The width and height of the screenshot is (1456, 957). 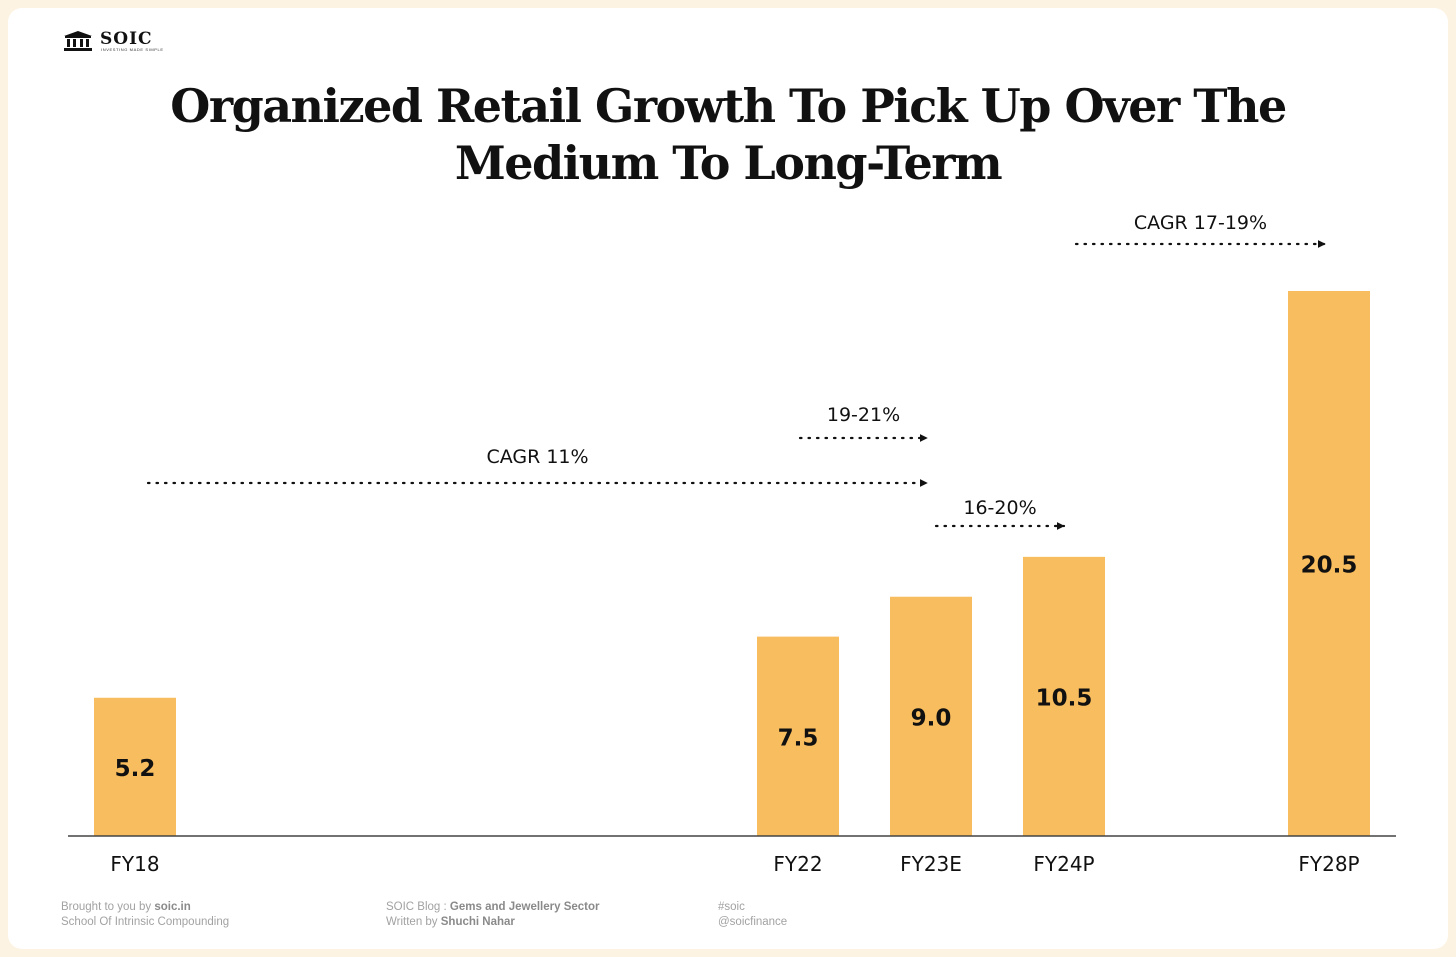 I want to click on data-label-fy18: 5.2, so click(x=135, y=769).